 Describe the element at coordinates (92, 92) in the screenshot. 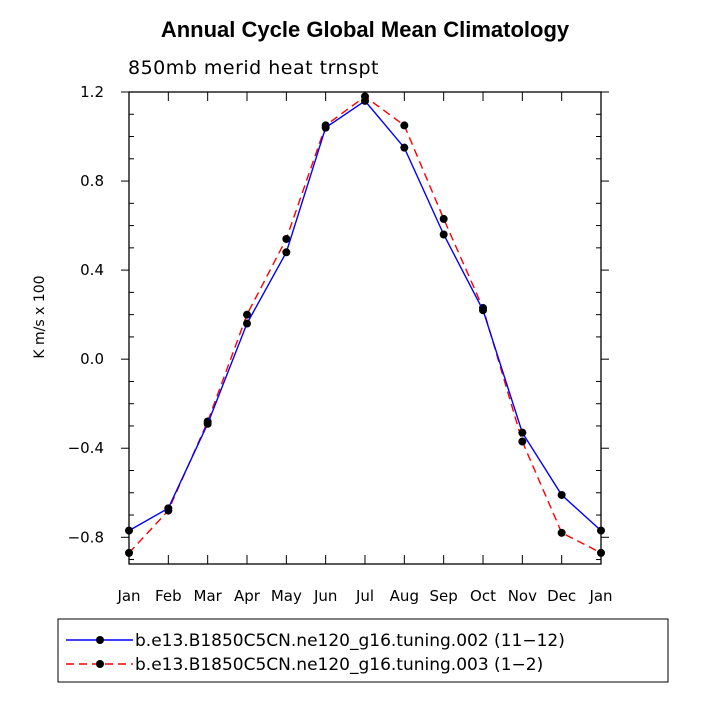

I see `y-tick-label: 1.2` at that location.